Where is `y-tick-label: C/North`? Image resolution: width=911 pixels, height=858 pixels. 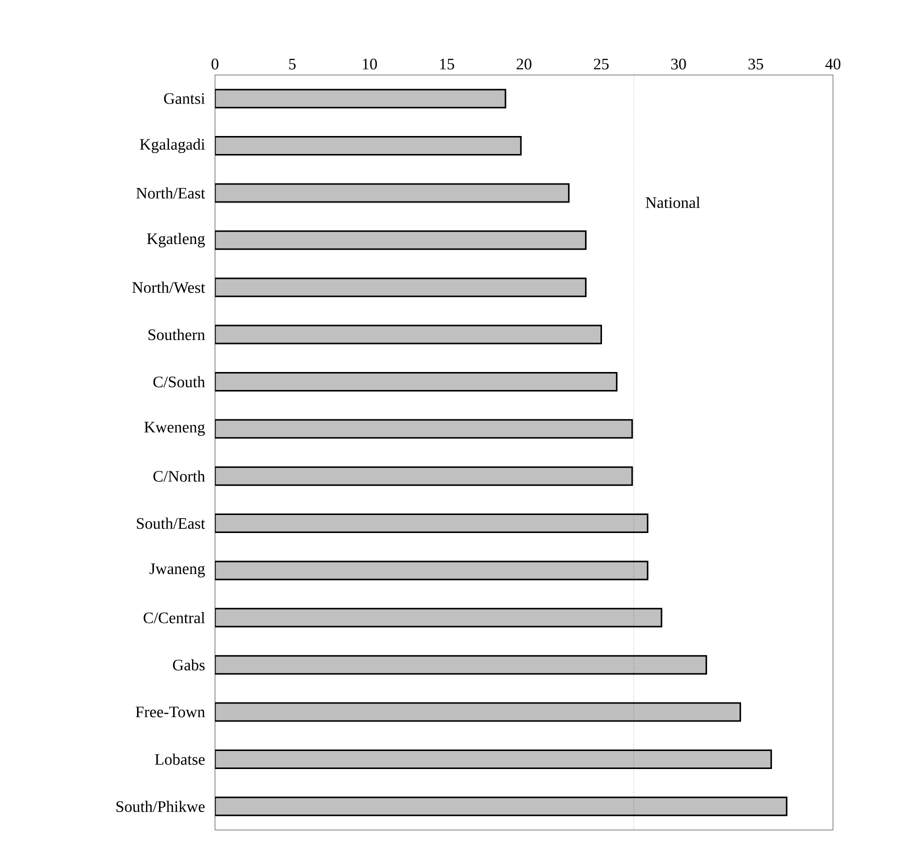 y-tick-label: C/North is located at coordinates (179, 476).